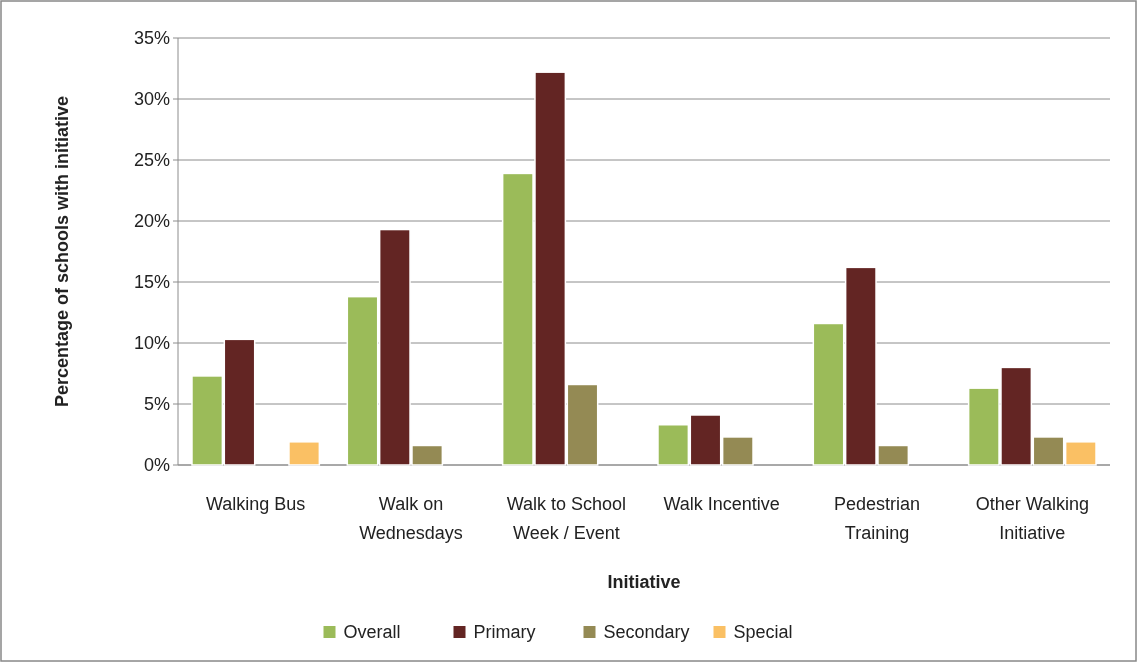 The width and height of the screenshot is (1137, 662). I want to click on y-tick-label: 30%, so click(151, 99).